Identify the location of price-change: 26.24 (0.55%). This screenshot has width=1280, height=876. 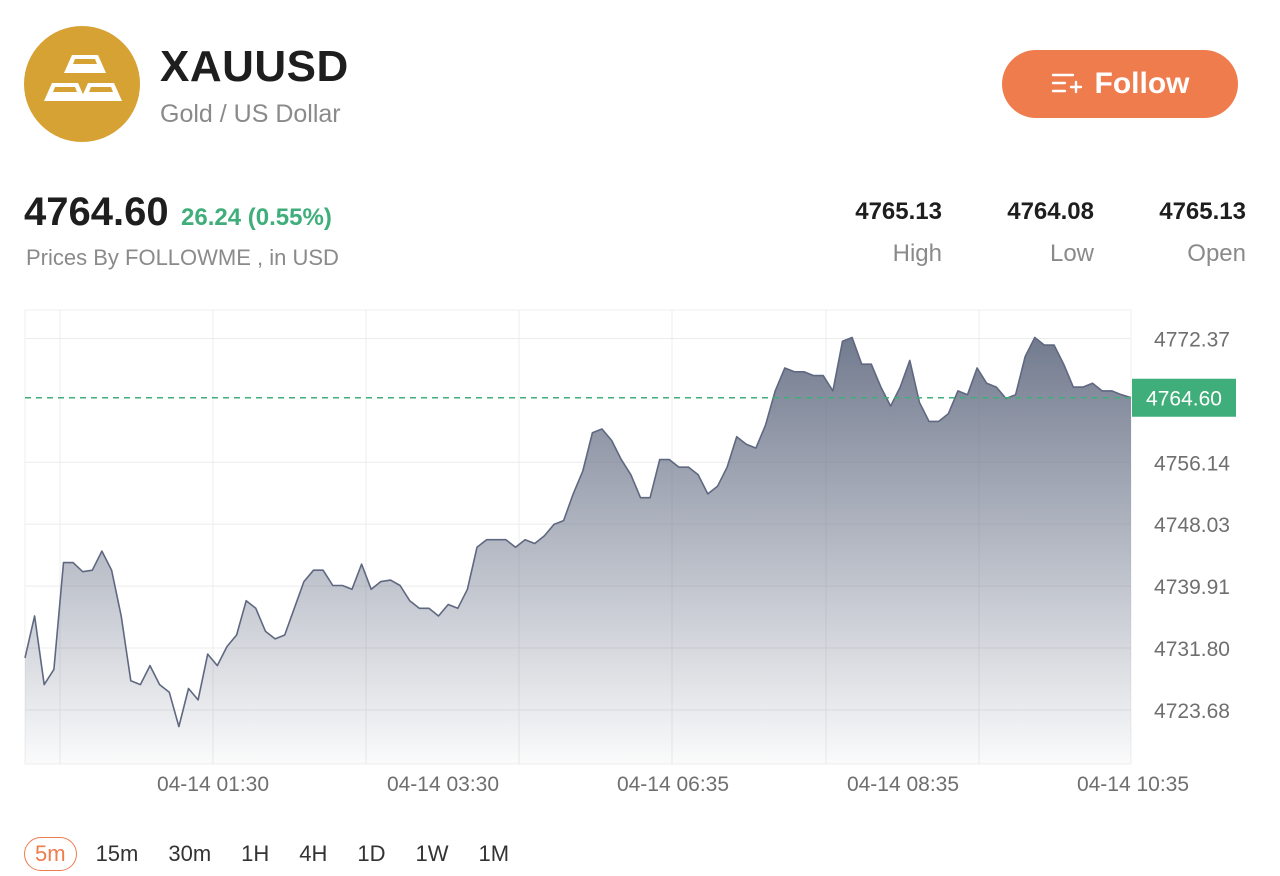
(256, 217).